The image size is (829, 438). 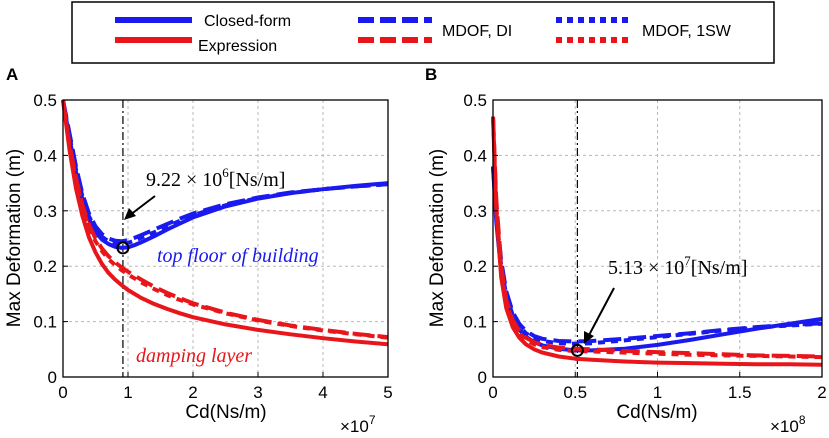 I want to click on panel-a-ytick-label-0: 0, so click(x=52, y=377).